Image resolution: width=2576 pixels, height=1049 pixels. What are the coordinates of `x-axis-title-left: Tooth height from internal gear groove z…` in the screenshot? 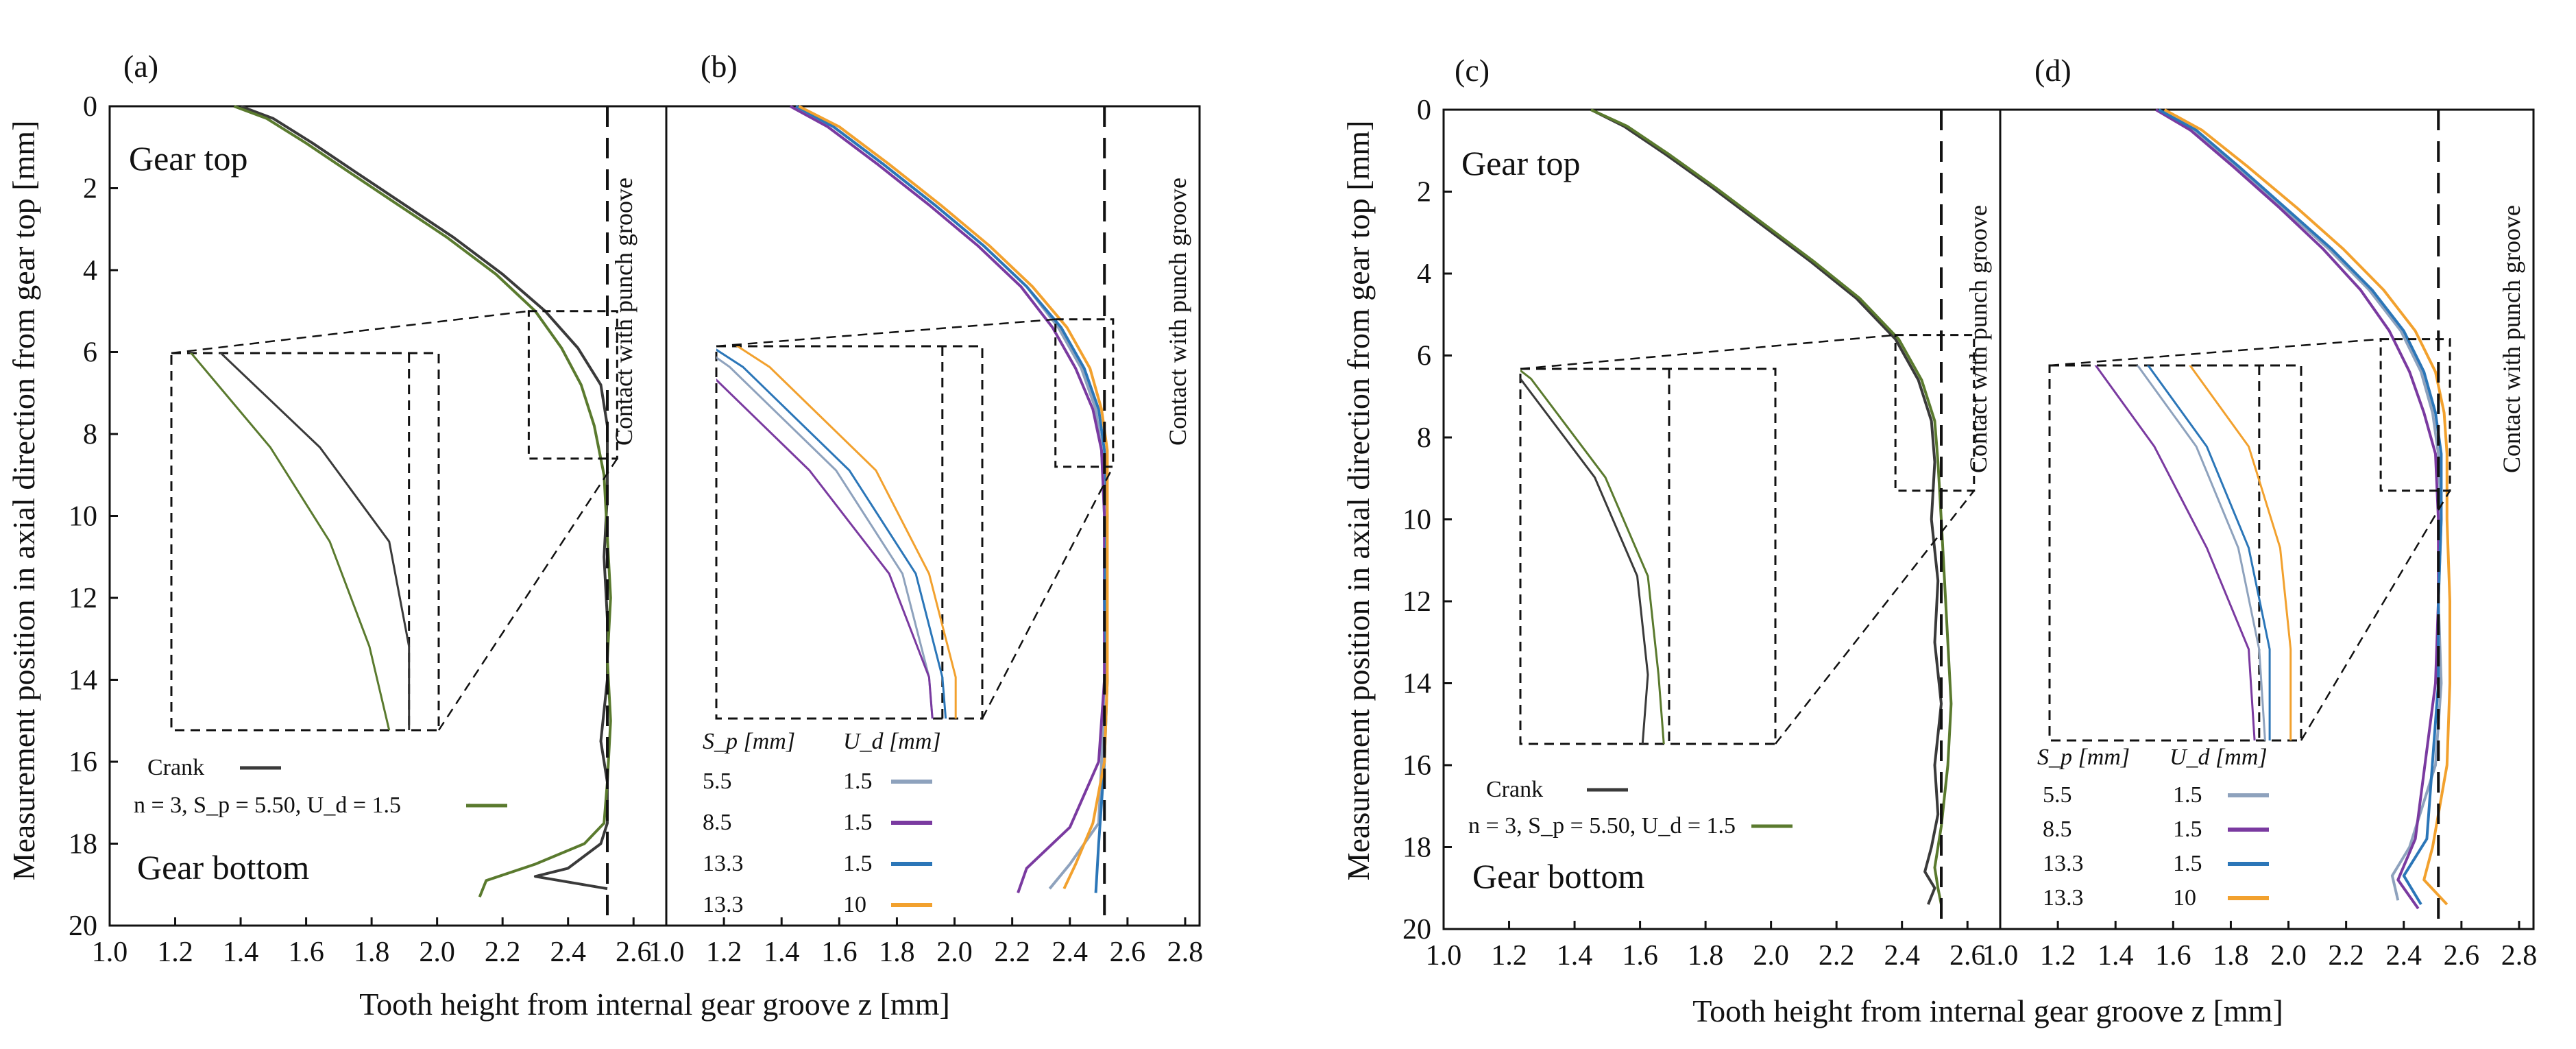 It's located at (654, 1004).